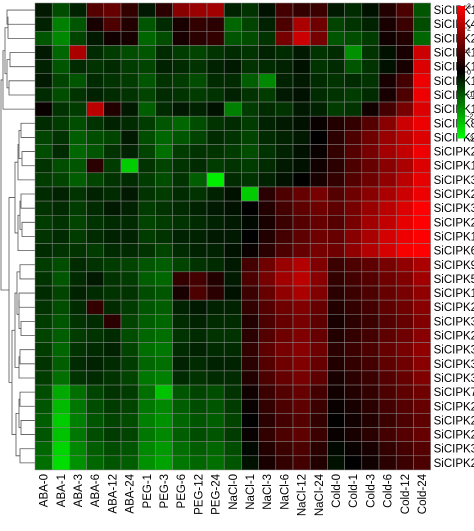  What do you see at coordinates (371, 491) in the screenshot?
I see `column-label: Cold-3` at bounding box center [371, 491].